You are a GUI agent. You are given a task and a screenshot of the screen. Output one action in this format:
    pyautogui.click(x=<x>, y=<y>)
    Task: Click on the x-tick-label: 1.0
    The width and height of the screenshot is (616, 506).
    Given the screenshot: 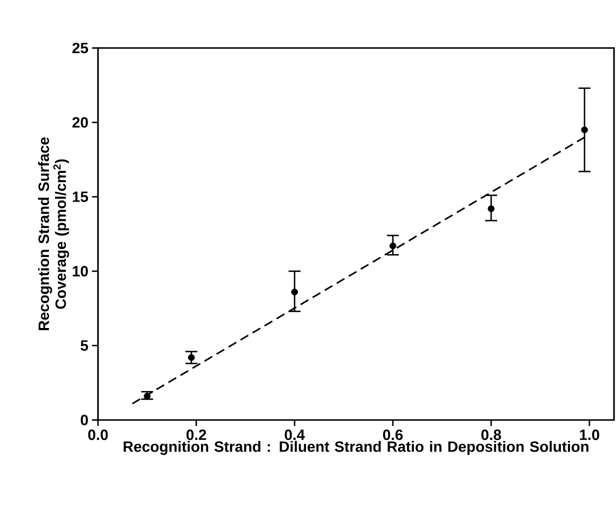 What is the action you would take?
    pyautogui.click(x=590, y=434)
    